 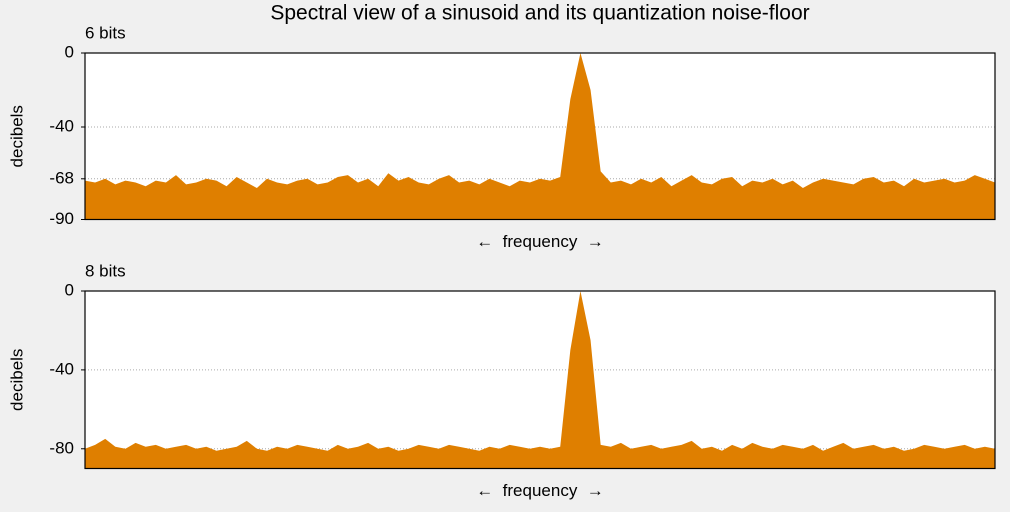 What do you see at coordinates (61, 218) in the screenshot?
I see `y-tick-label: -90` at bounding box center [61, 218].